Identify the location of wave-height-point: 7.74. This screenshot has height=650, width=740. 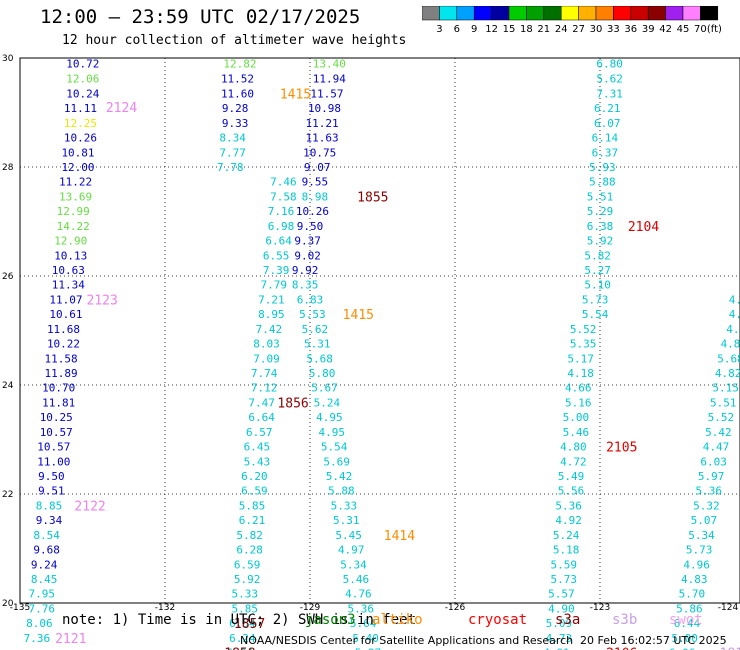
(264, 373).